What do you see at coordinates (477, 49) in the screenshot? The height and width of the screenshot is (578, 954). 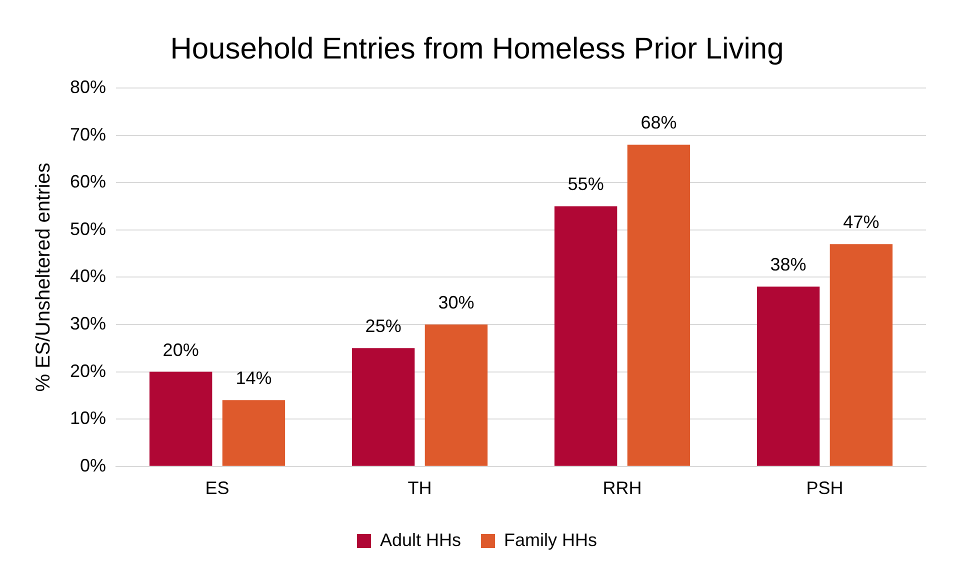 I see `chart-title: Household Entries from Homeless Prior Living` at bounding box center [477, 49].